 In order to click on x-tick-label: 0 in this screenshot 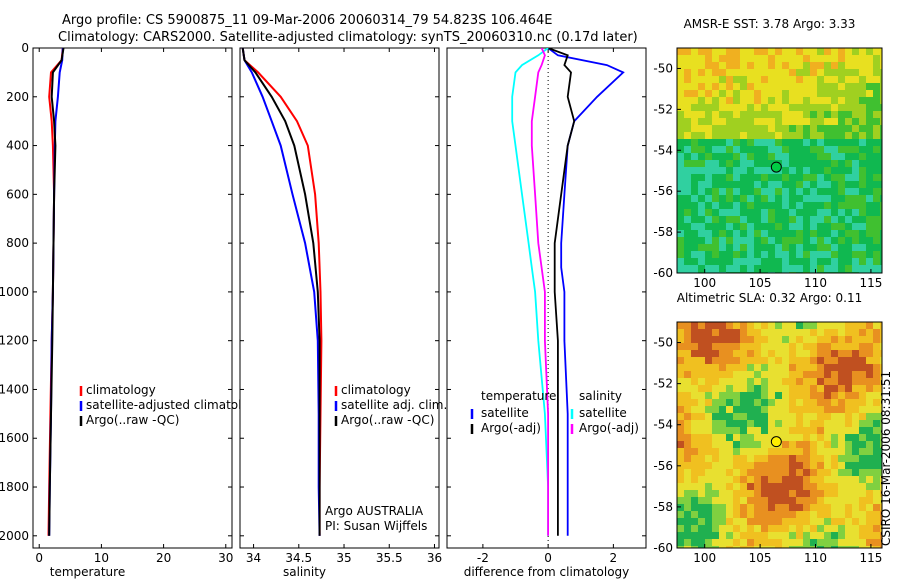, I will do `click(548, 558)`.